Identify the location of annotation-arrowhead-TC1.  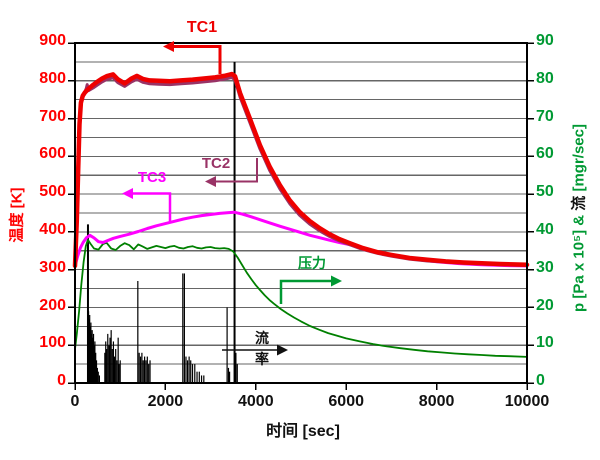
(168, 46).